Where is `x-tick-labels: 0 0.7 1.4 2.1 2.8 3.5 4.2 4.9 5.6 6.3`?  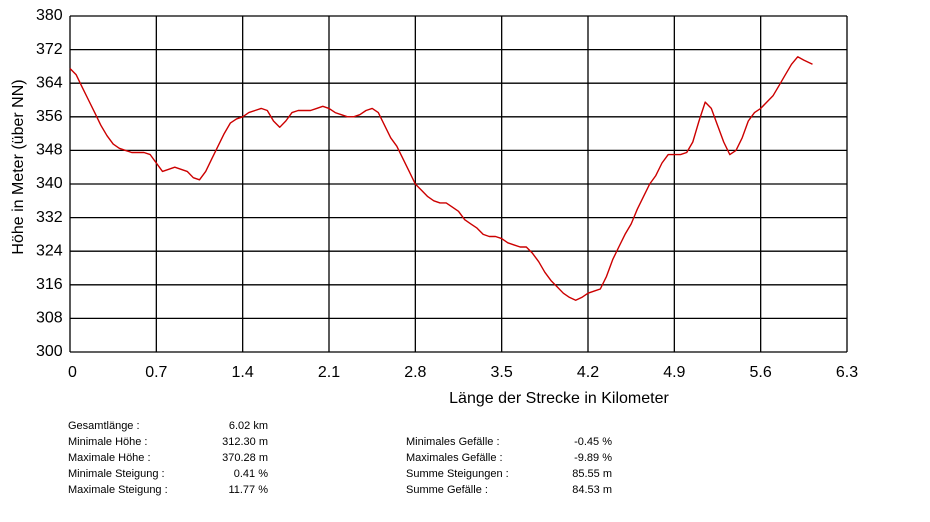 x-tick-labels: 0 0.7 1.4 2.1 2.8 3.5 4.2 4.9 5.6 6.3 is located at coordinates (463, 372).